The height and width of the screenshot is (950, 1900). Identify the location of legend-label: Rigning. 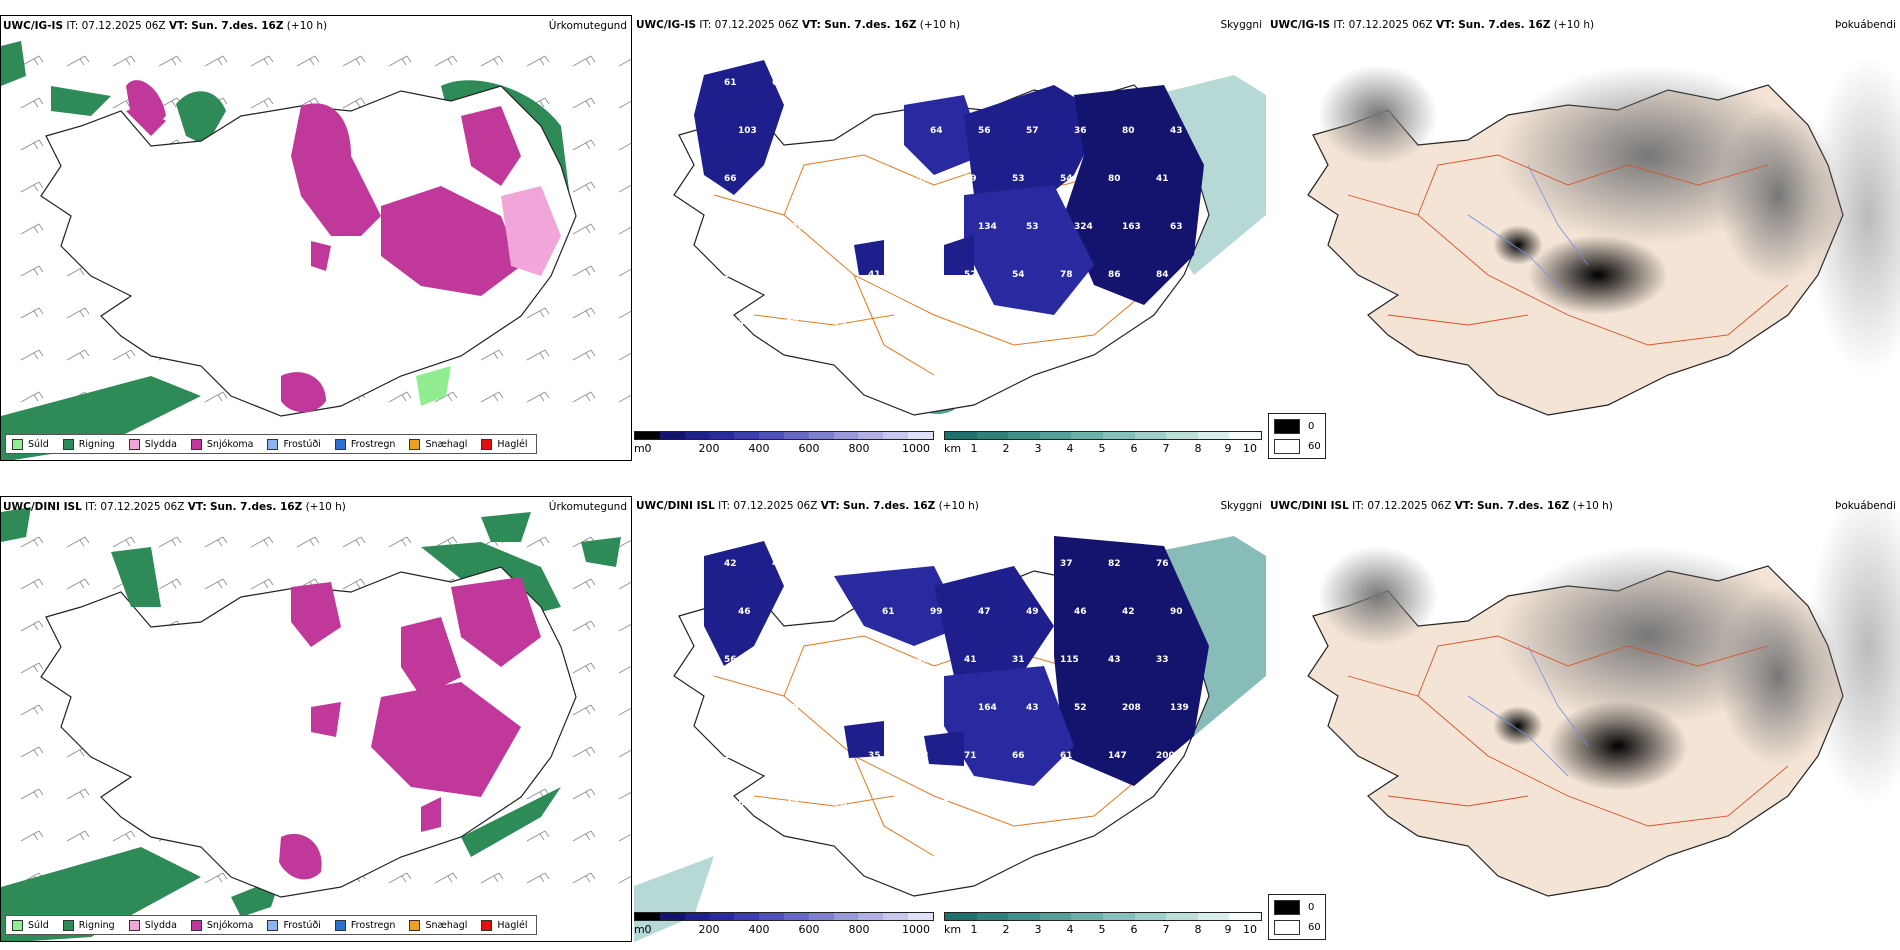
(96, 444).